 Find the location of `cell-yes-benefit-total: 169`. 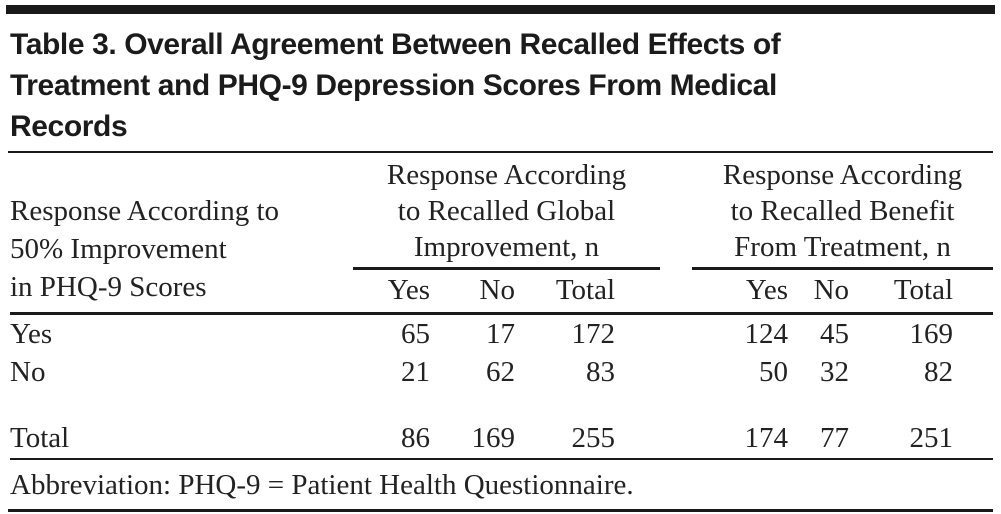

cell-yes-benefit-total: 169 is located at coordinates (931, 334).